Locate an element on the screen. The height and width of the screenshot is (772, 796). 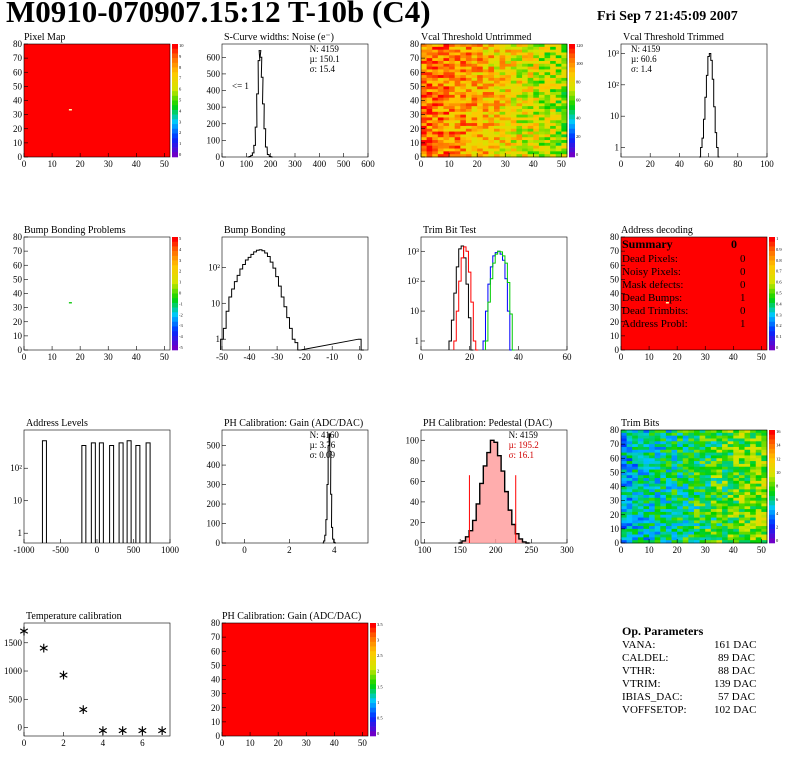
histogram-spike is located at coordinates (129, 491).